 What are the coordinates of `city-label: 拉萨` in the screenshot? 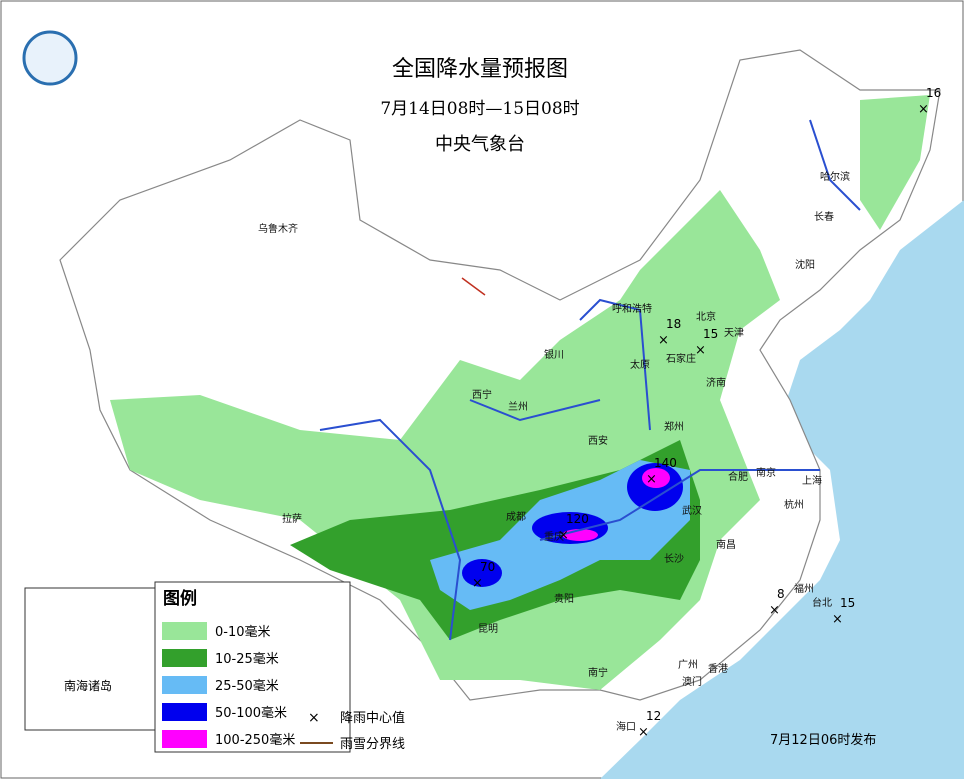 It's located at (292, 518).